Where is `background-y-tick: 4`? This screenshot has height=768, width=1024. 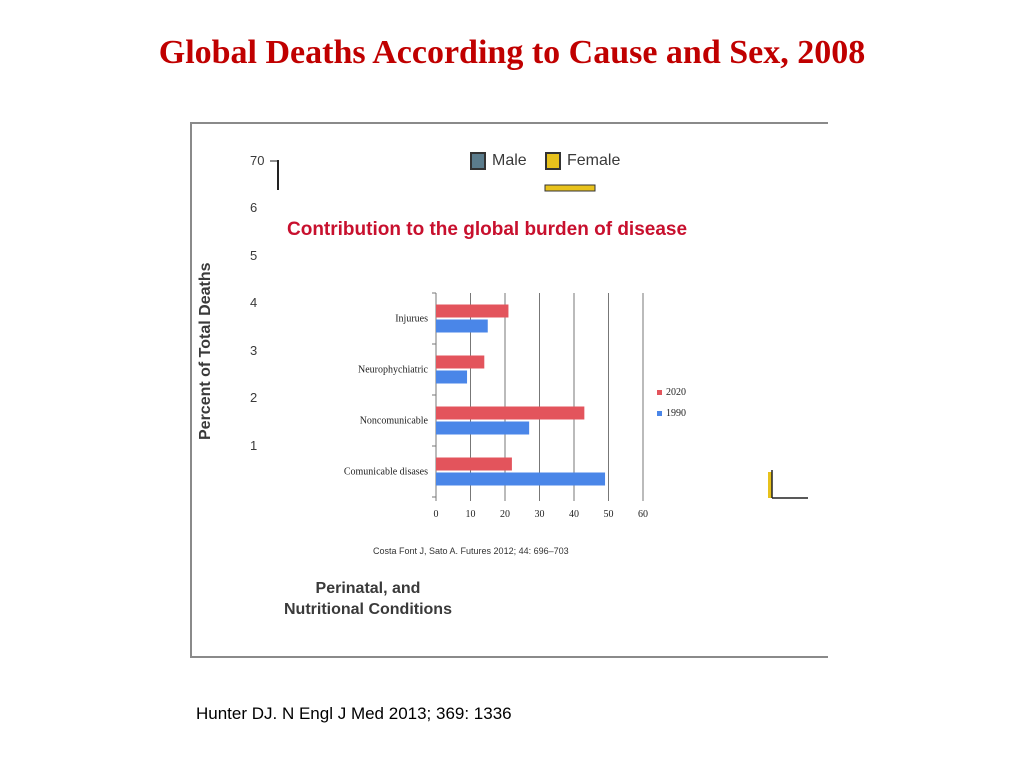
background-y-tick: 4 is located at coordinates (254, 302).